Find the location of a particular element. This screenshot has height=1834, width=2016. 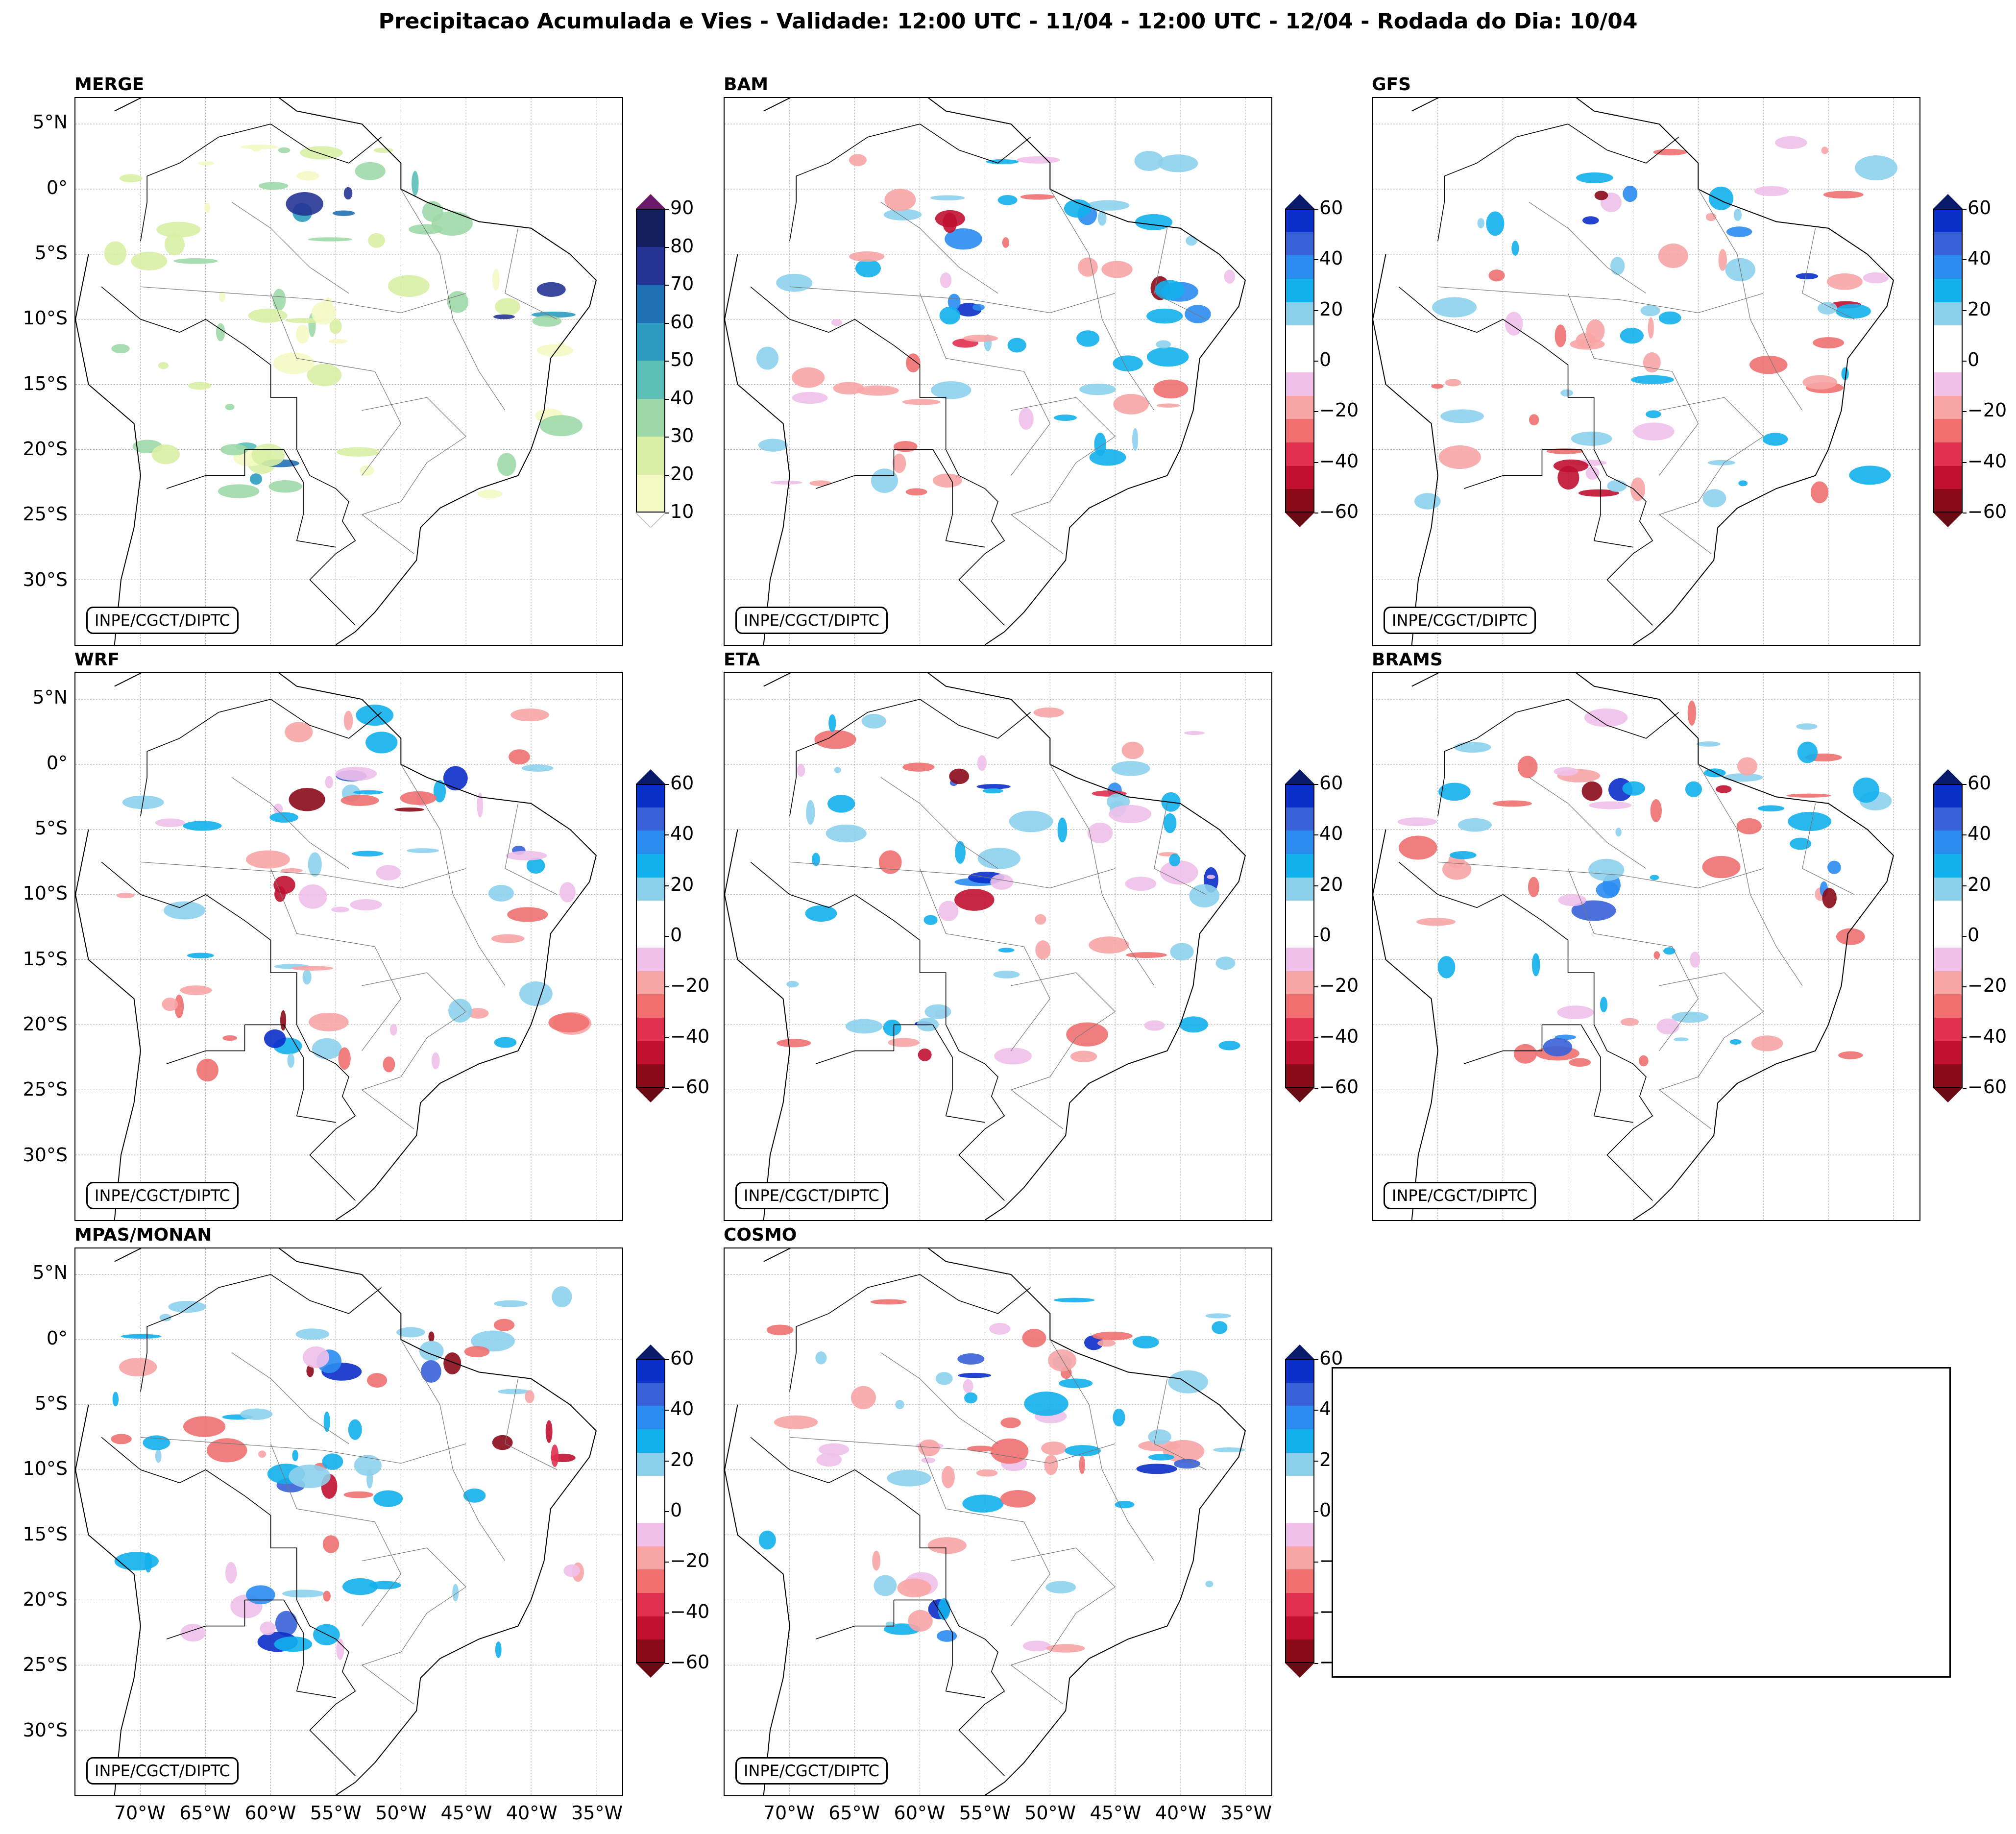

colorbar-tick-label: 0 is located at coordinates (1325, 1510).